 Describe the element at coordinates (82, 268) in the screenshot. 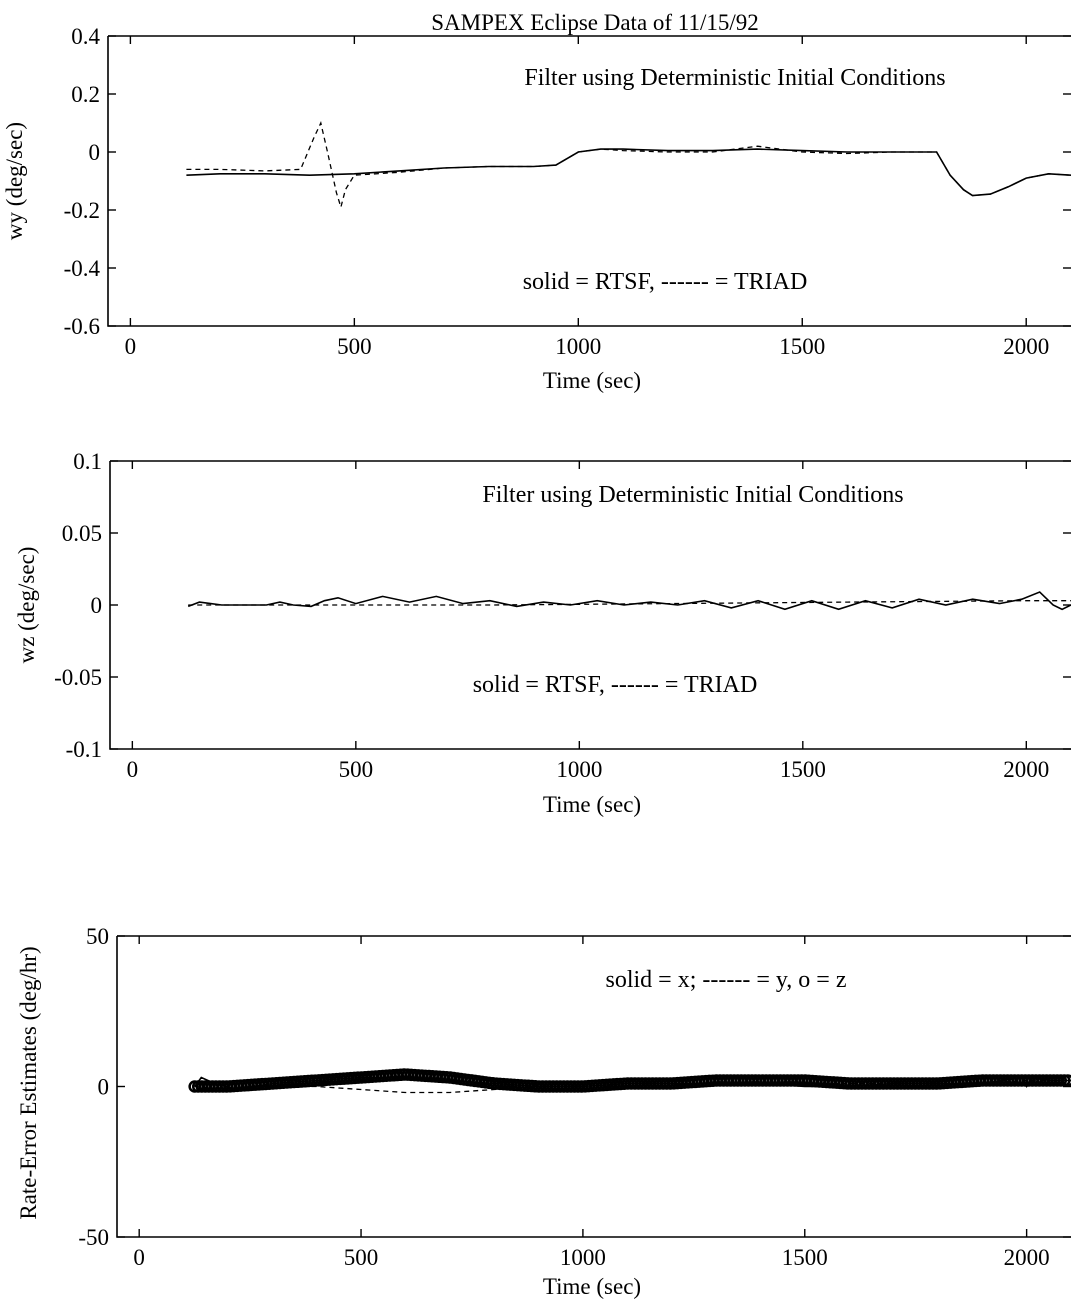

I see `y-tick-label: -0.4` at that location.